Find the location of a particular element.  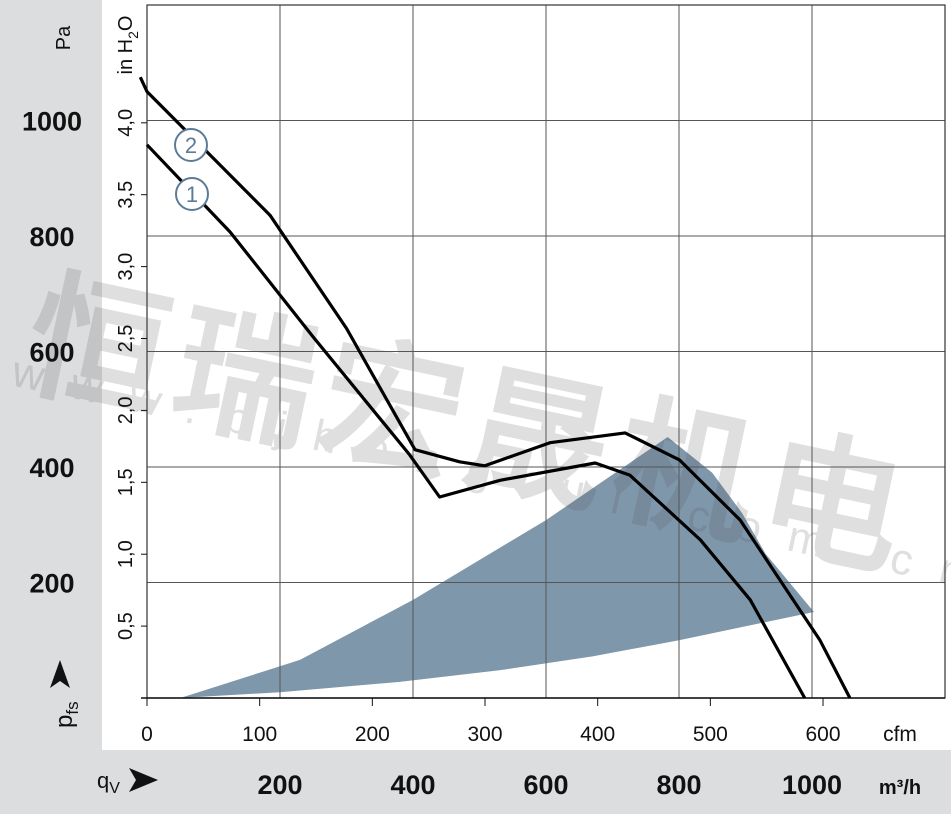

y2-tick-label: 4,0 is located at coordinates (126, 123).